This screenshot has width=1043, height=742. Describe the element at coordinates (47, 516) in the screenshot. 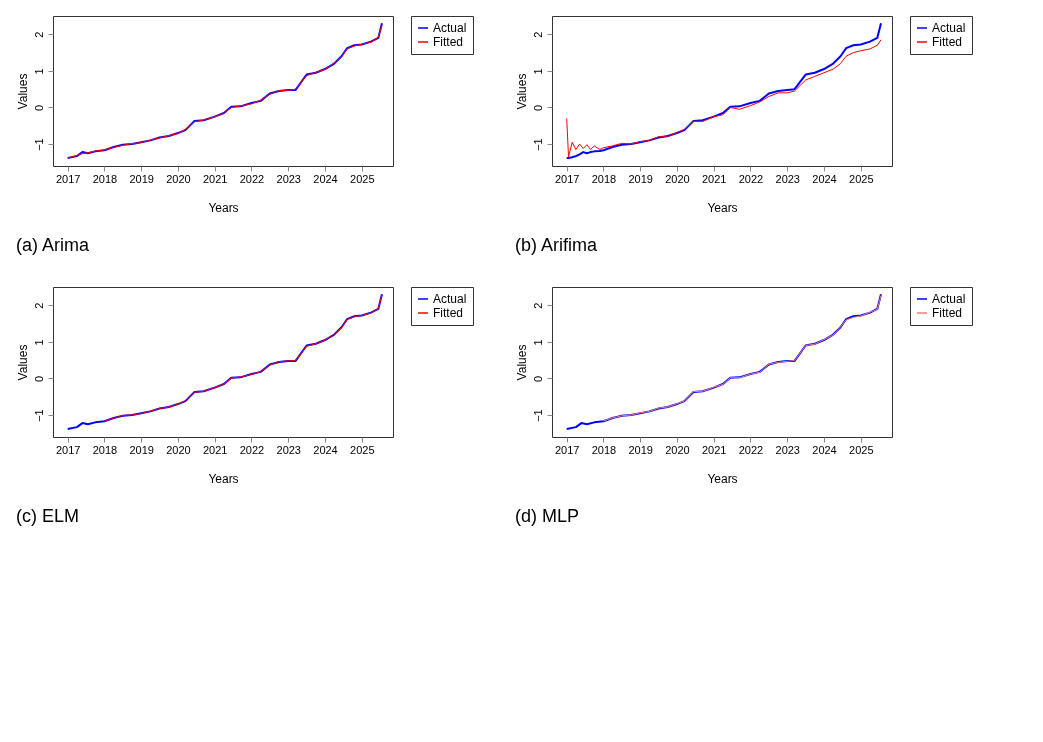

I see `text: (c) ELM` at that location.